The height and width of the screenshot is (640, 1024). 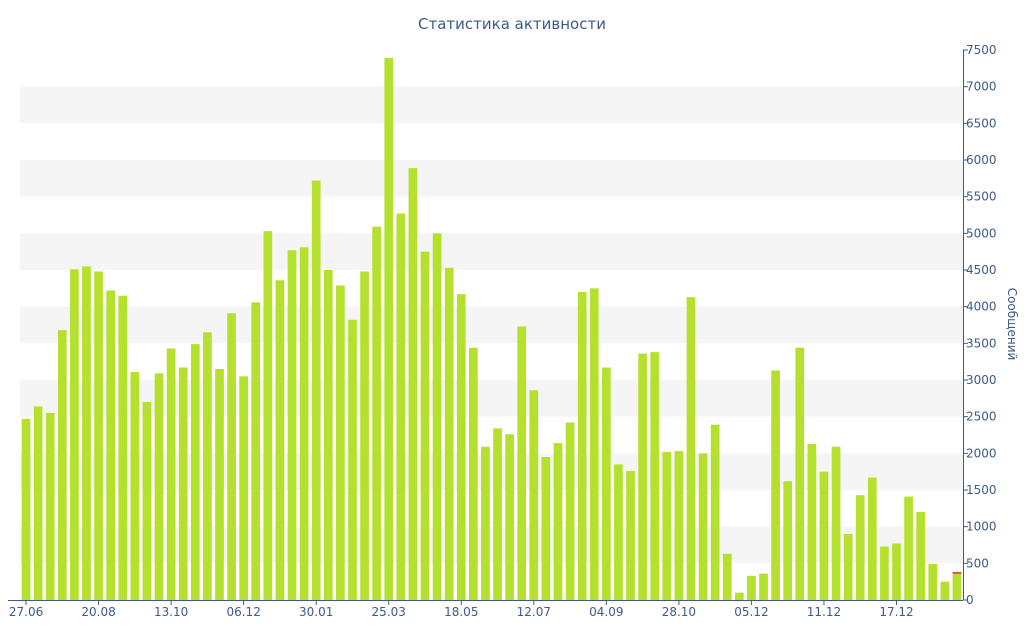 I want to click on y-tick-label: 6000, so click(x=981, y=160).